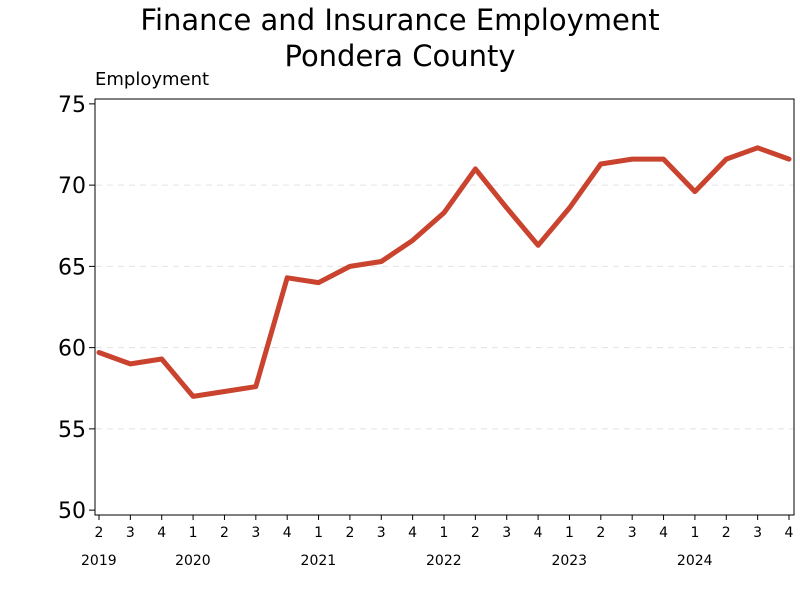  Describe the element at coordinates (569, 561) in the screenshot. I see `year-label: 2023` at that location.